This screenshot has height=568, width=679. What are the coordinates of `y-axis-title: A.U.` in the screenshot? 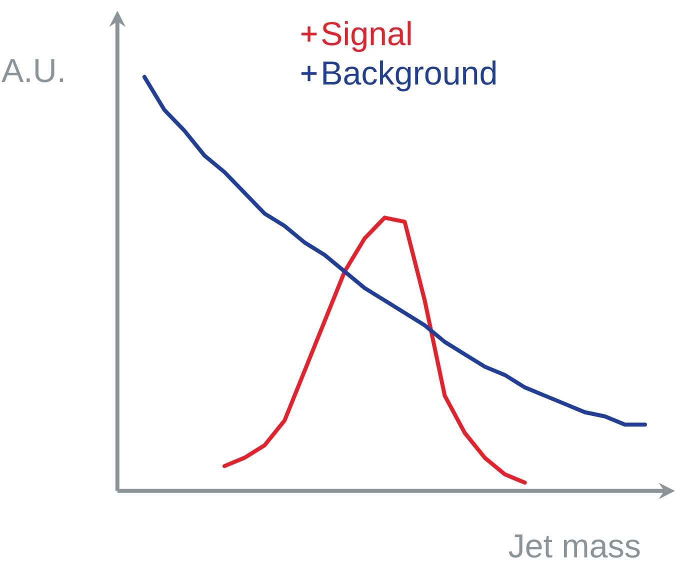 It's located at (33, 70).